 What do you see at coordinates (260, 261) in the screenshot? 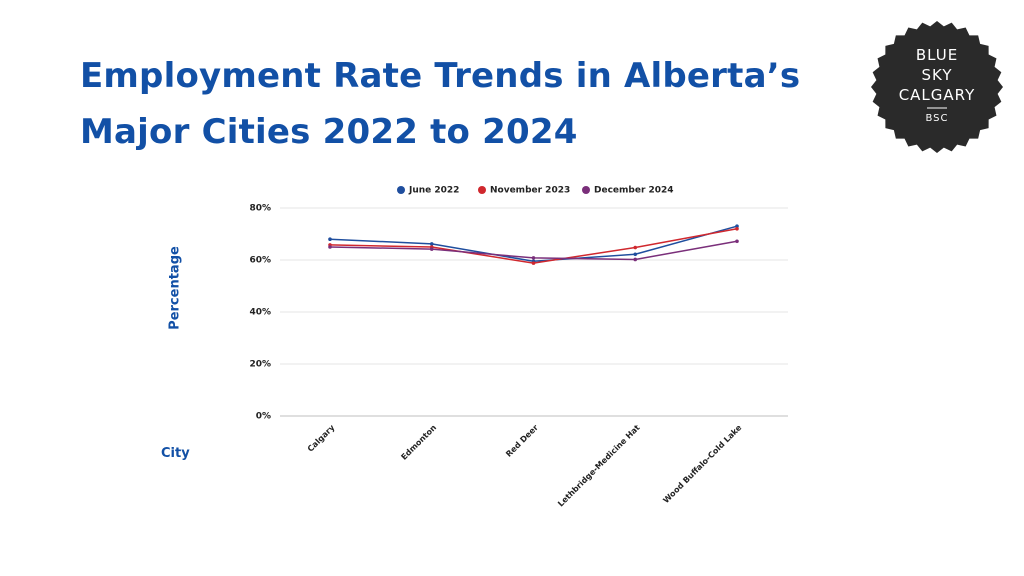
I see `y-tick-label: 60%` at bounding box center [260, 261].